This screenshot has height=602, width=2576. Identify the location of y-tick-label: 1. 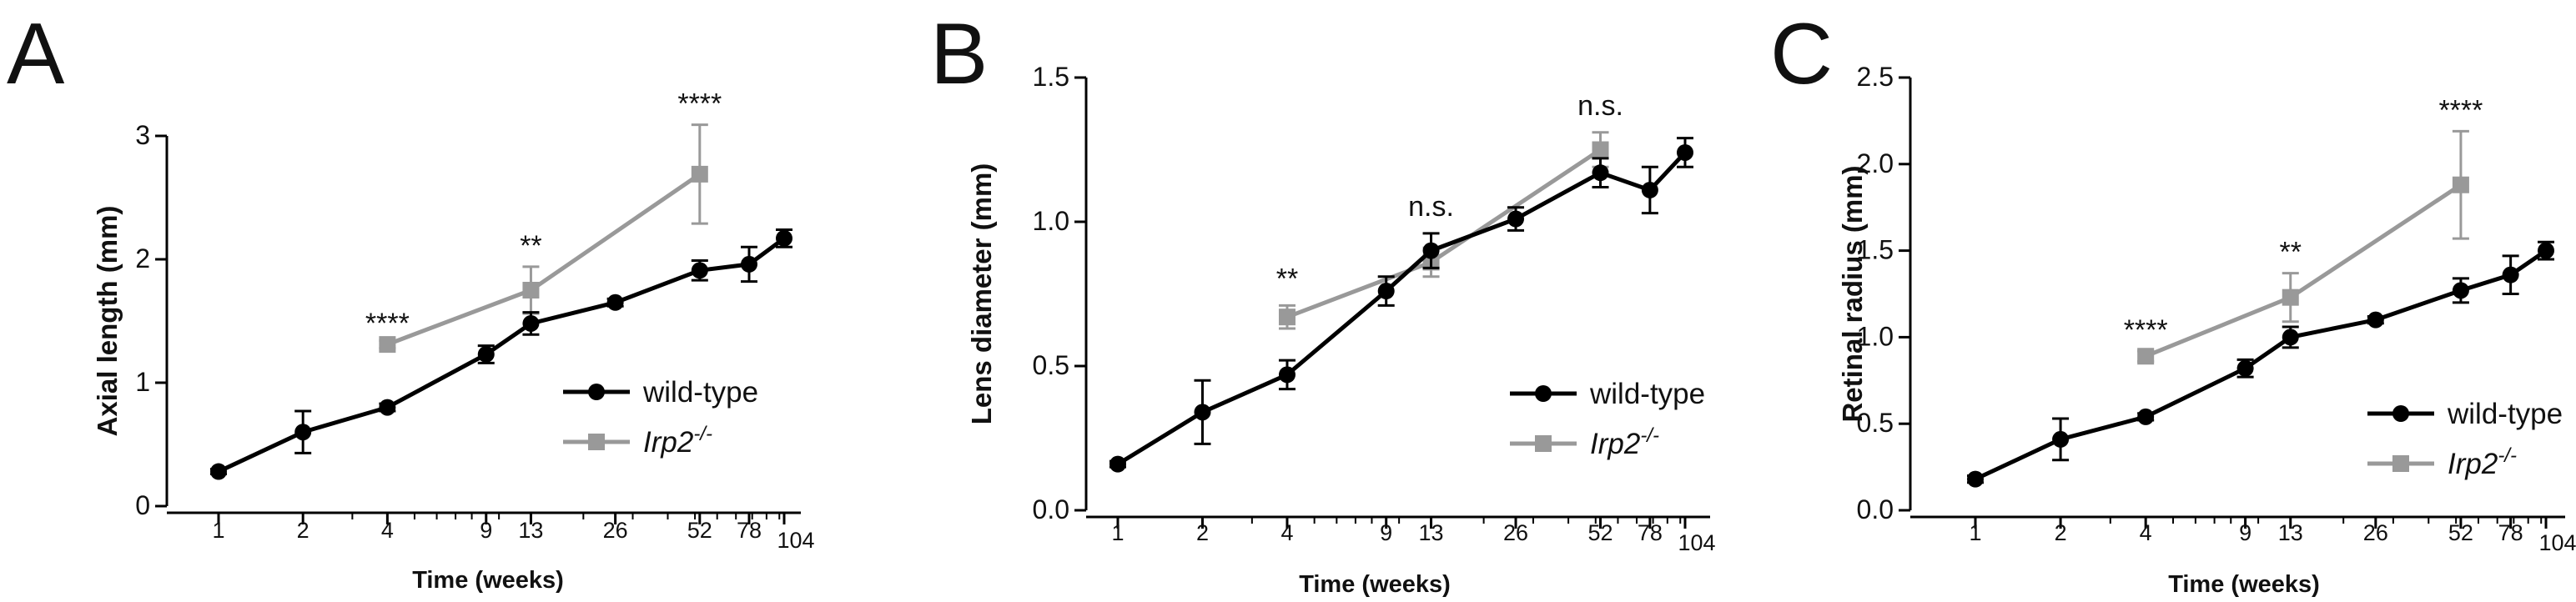
(142, 382).